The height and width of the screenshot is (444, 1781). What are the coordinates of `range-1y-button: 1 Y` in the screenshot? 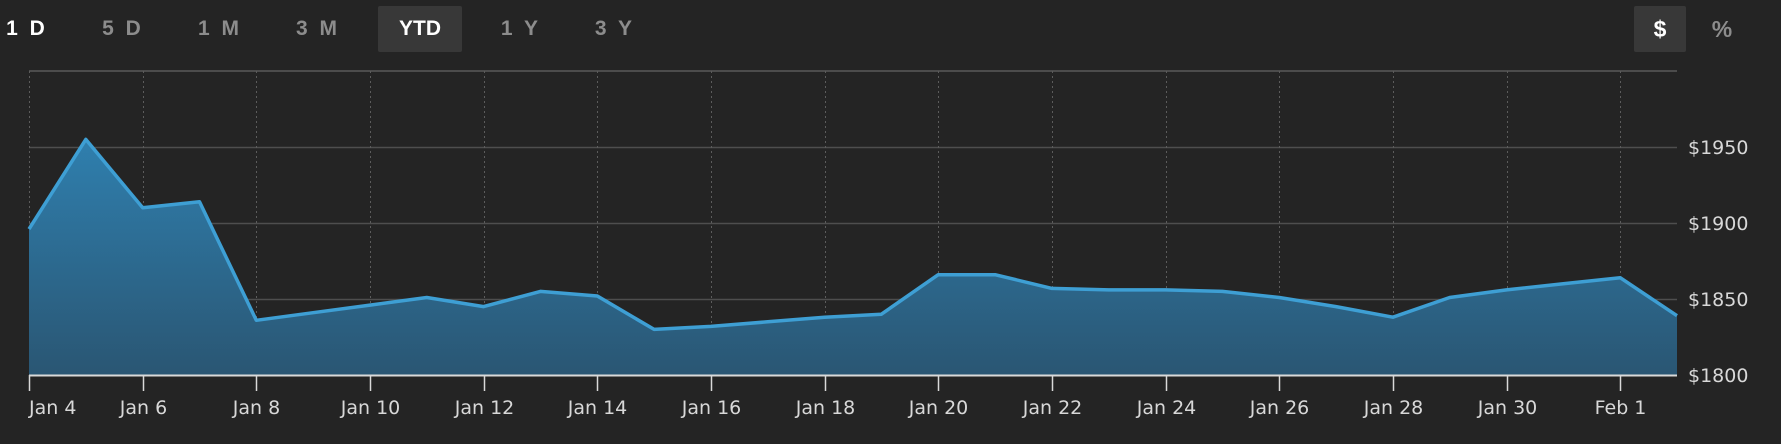 It's located at (521, 28).